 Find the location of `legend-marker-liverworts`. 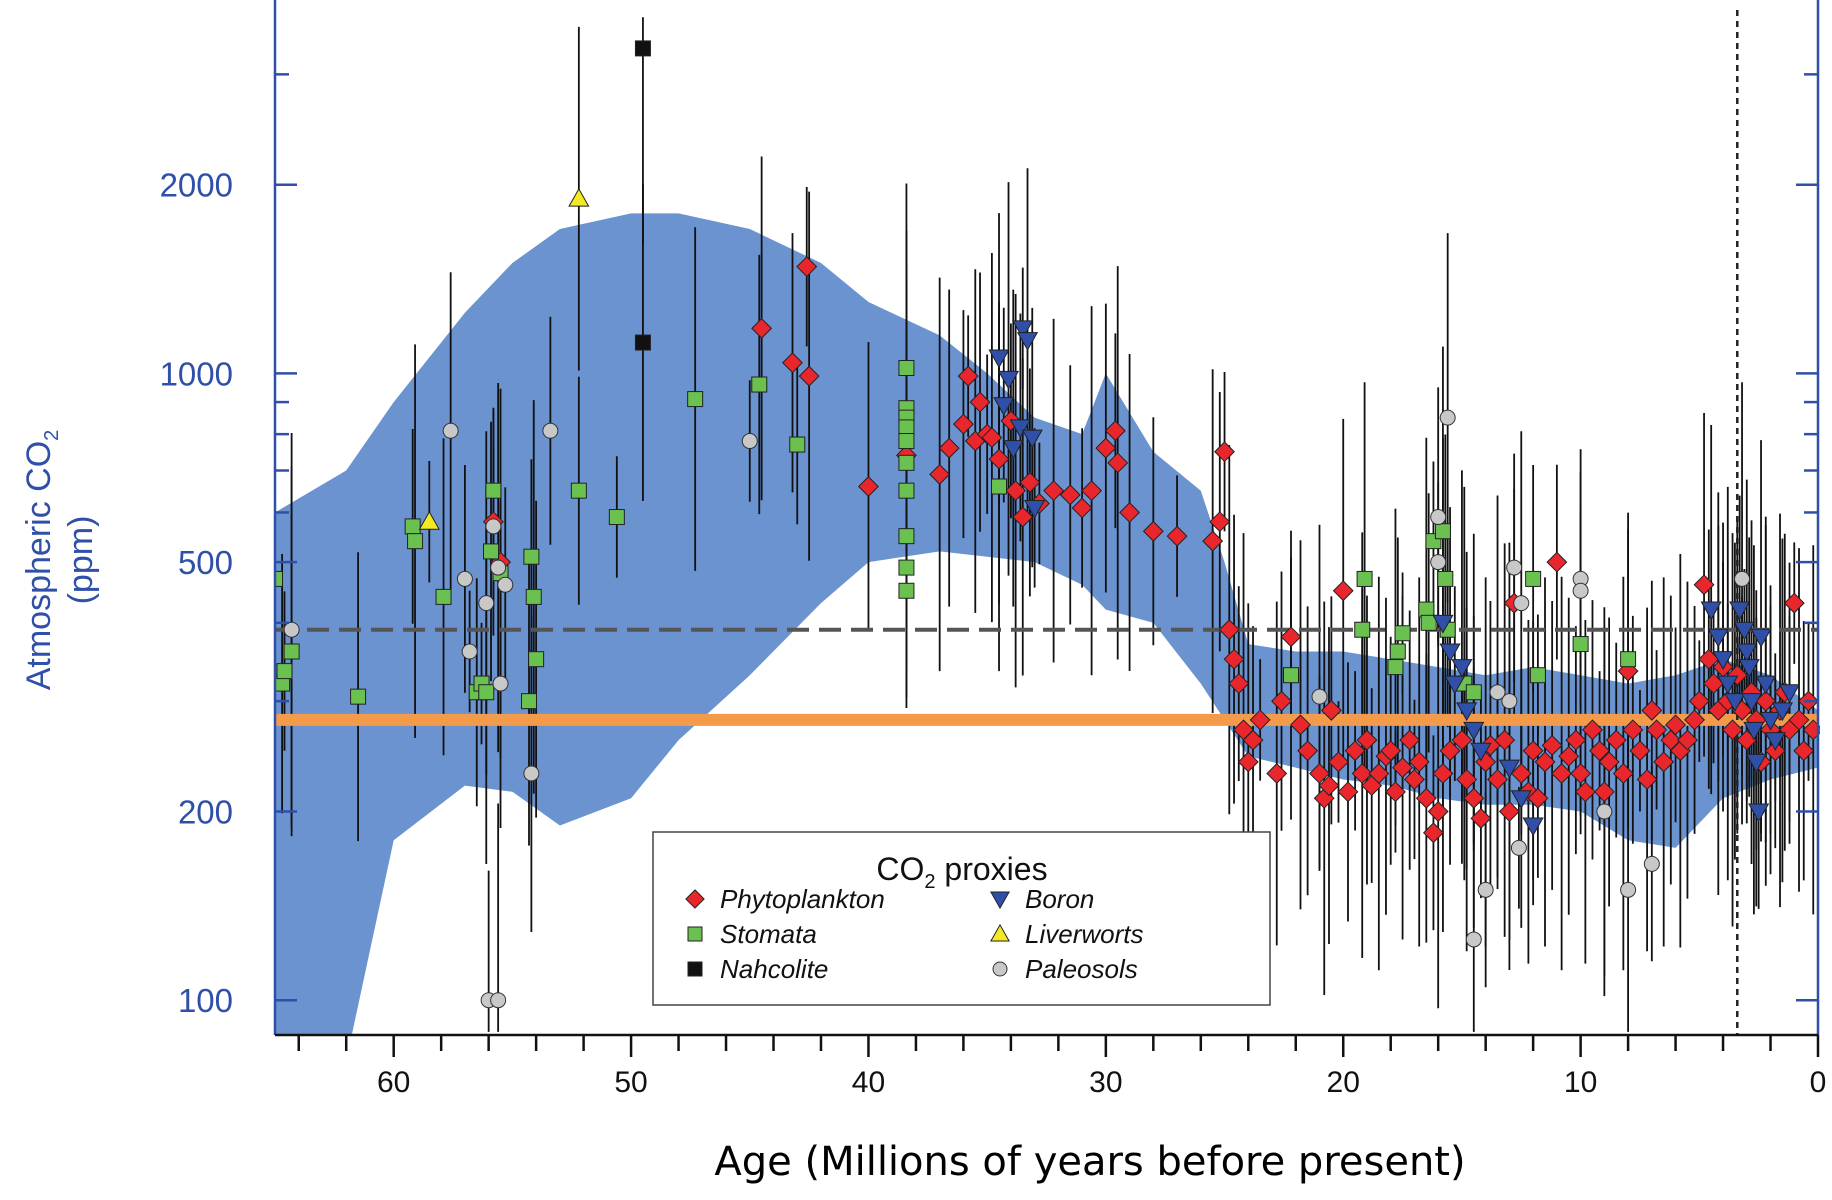

legend-marker-liverworts is located at coordinates (1000, 932).